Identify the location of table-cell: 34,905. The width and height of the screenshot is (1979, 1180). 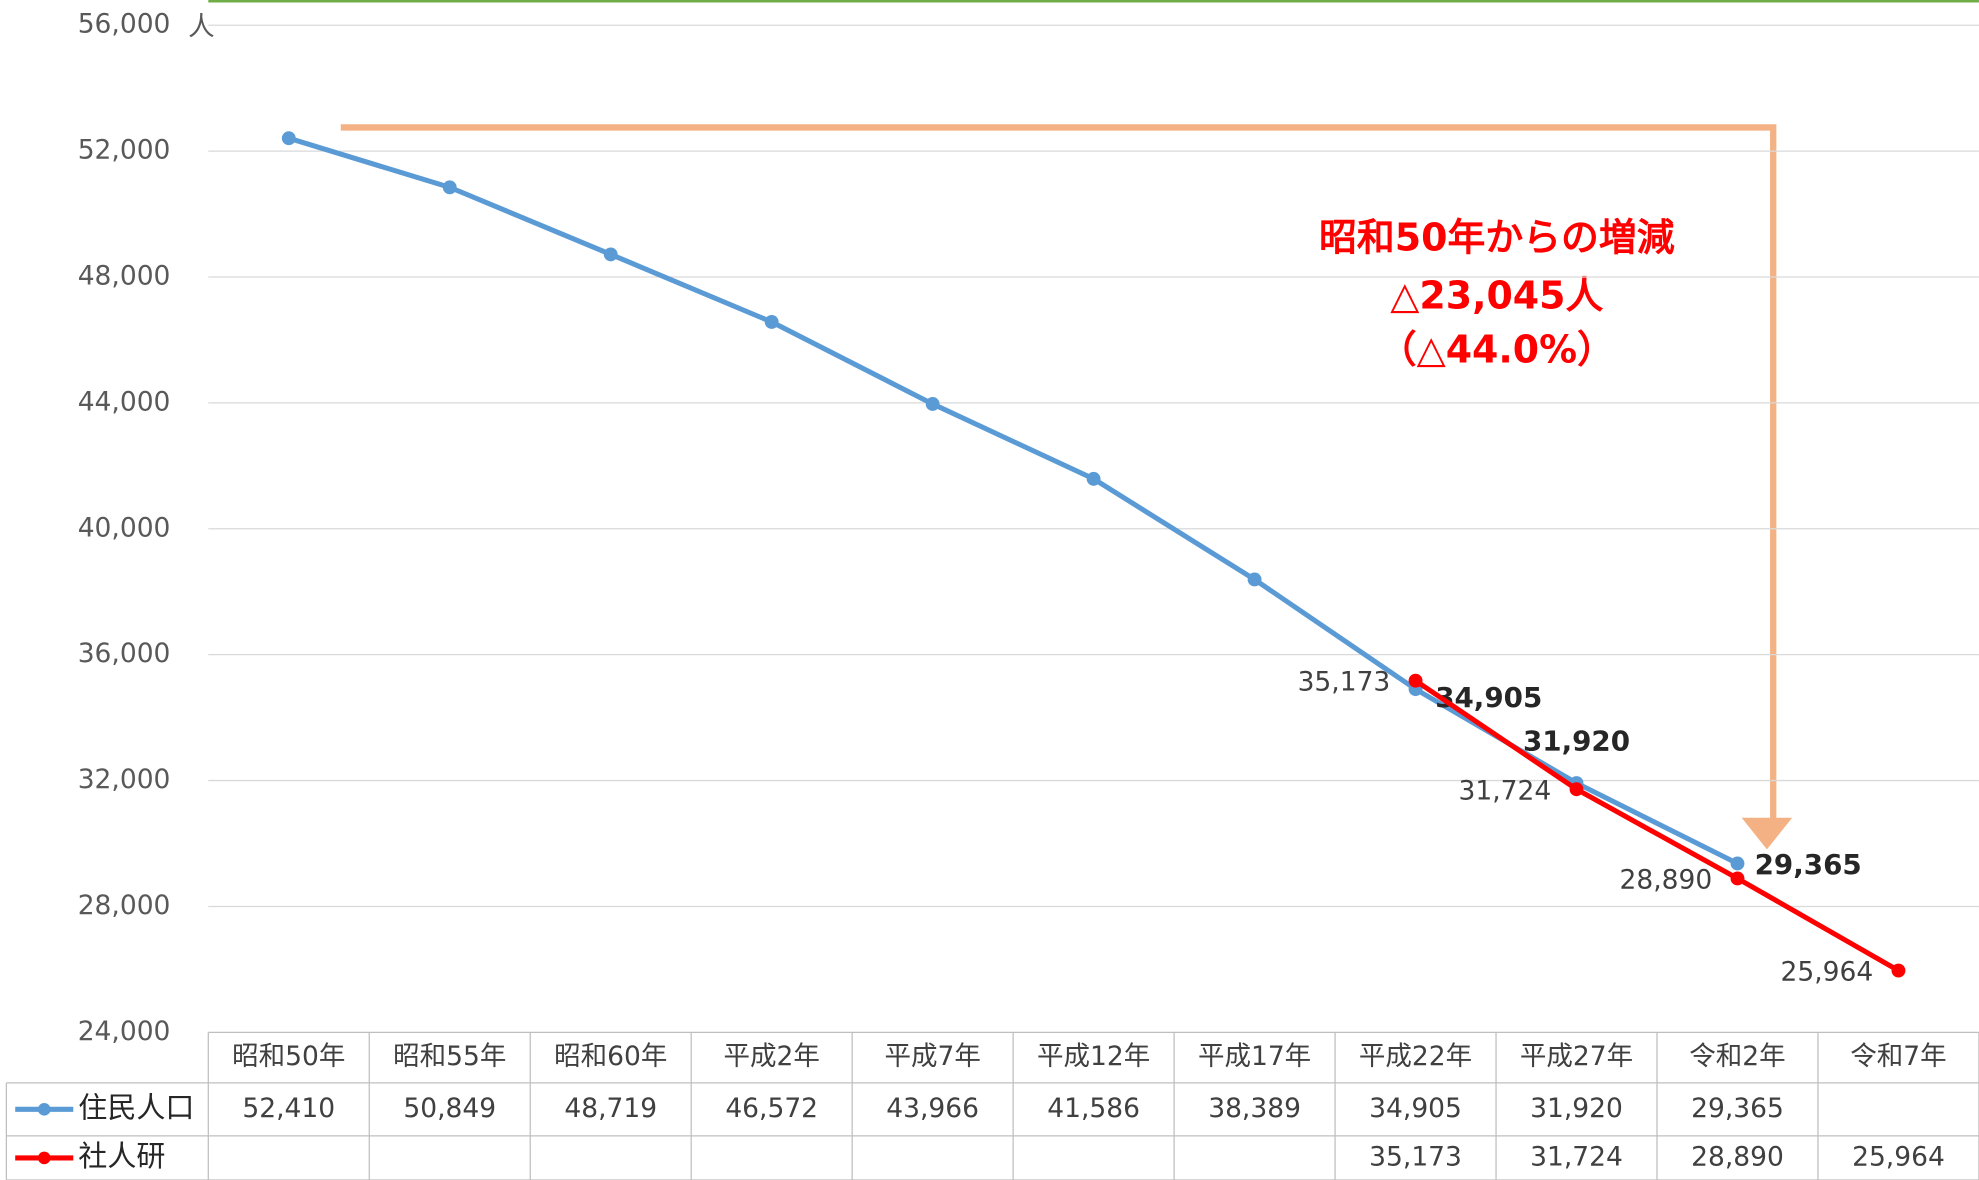
(1415, 1108).